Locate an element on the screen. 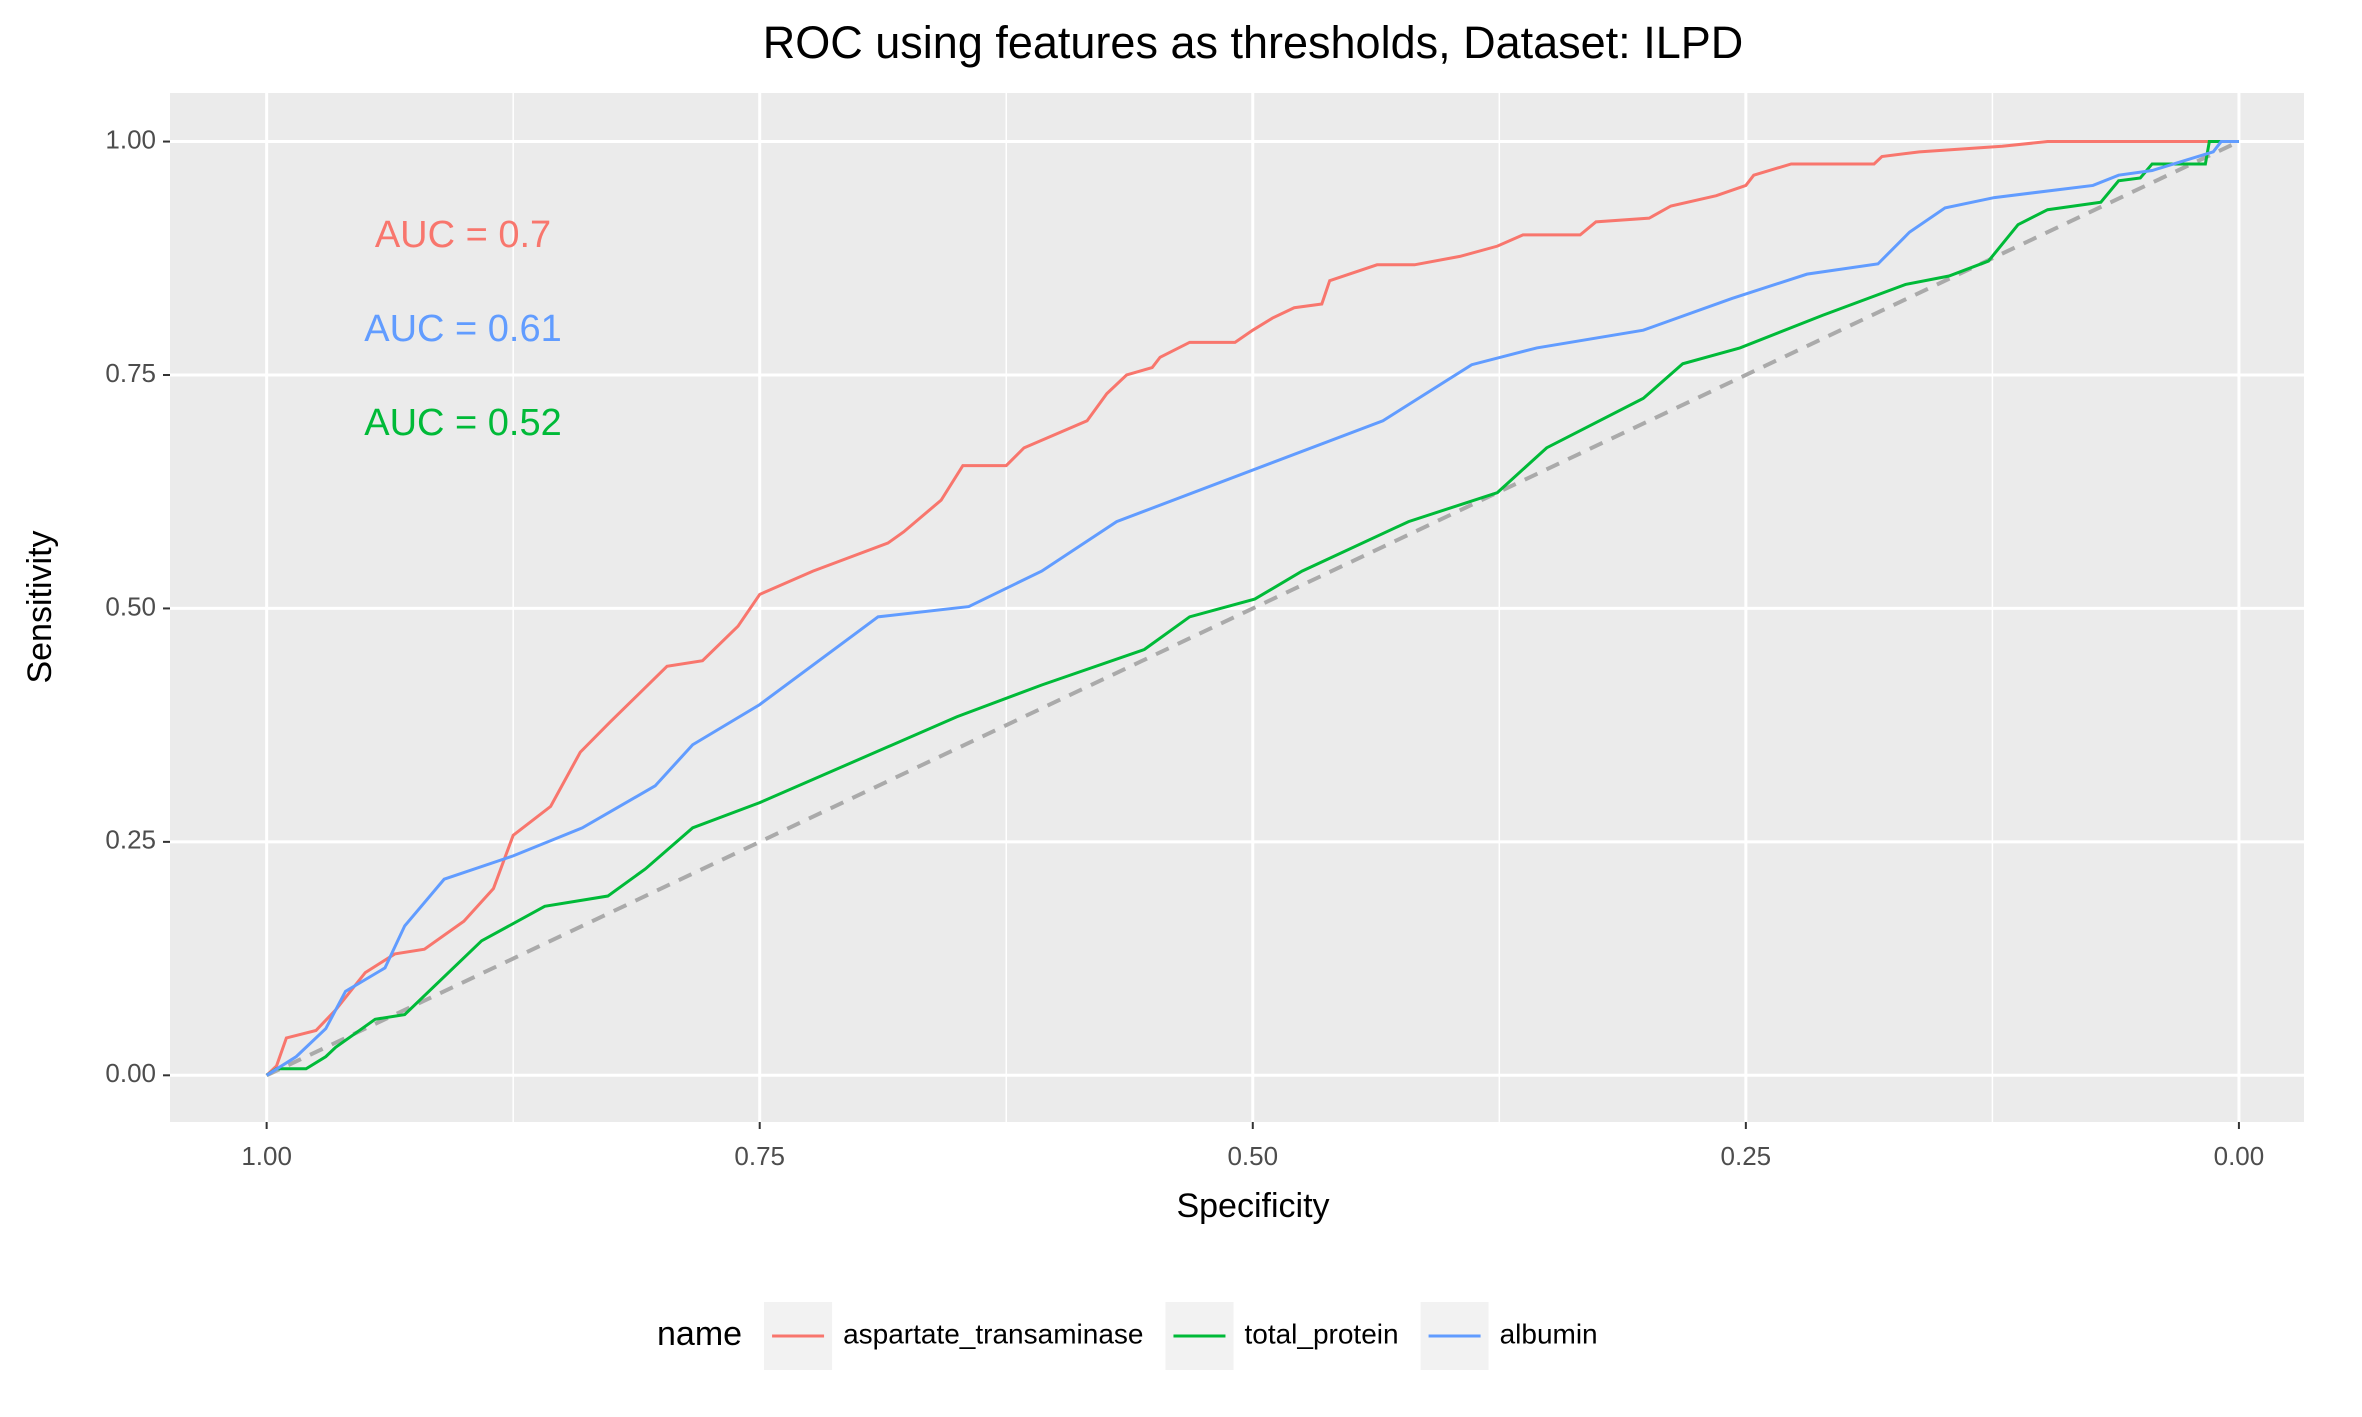 The height and width of the screenshot is (1417, 2362). y-tick-label: 0.25 is located at coordinates (130, 840).